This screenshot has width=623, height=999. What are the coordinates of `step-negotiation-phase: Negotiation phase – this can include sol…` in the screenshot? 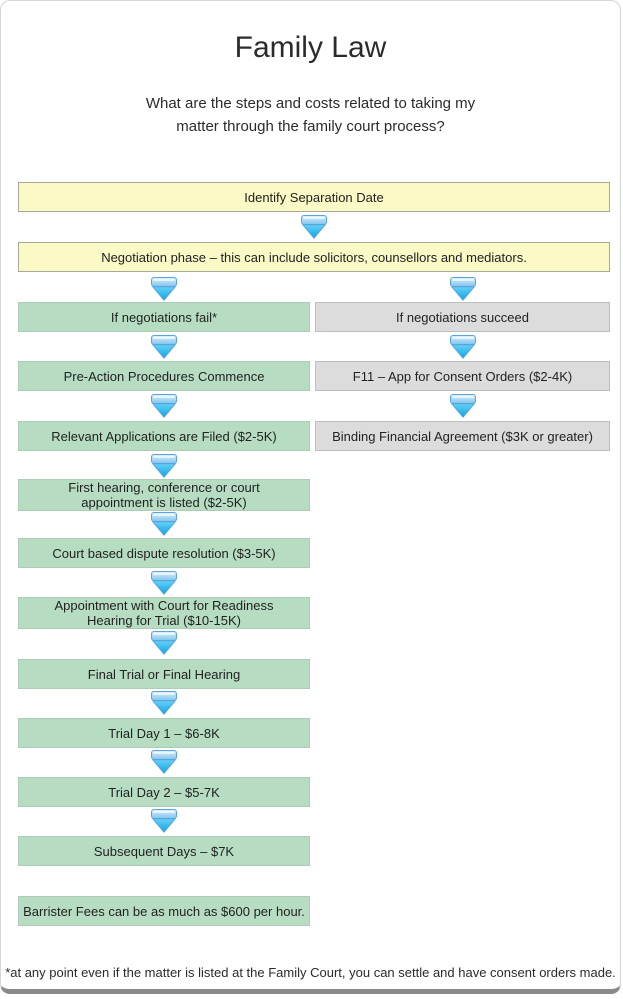 It's located at (314, 257).